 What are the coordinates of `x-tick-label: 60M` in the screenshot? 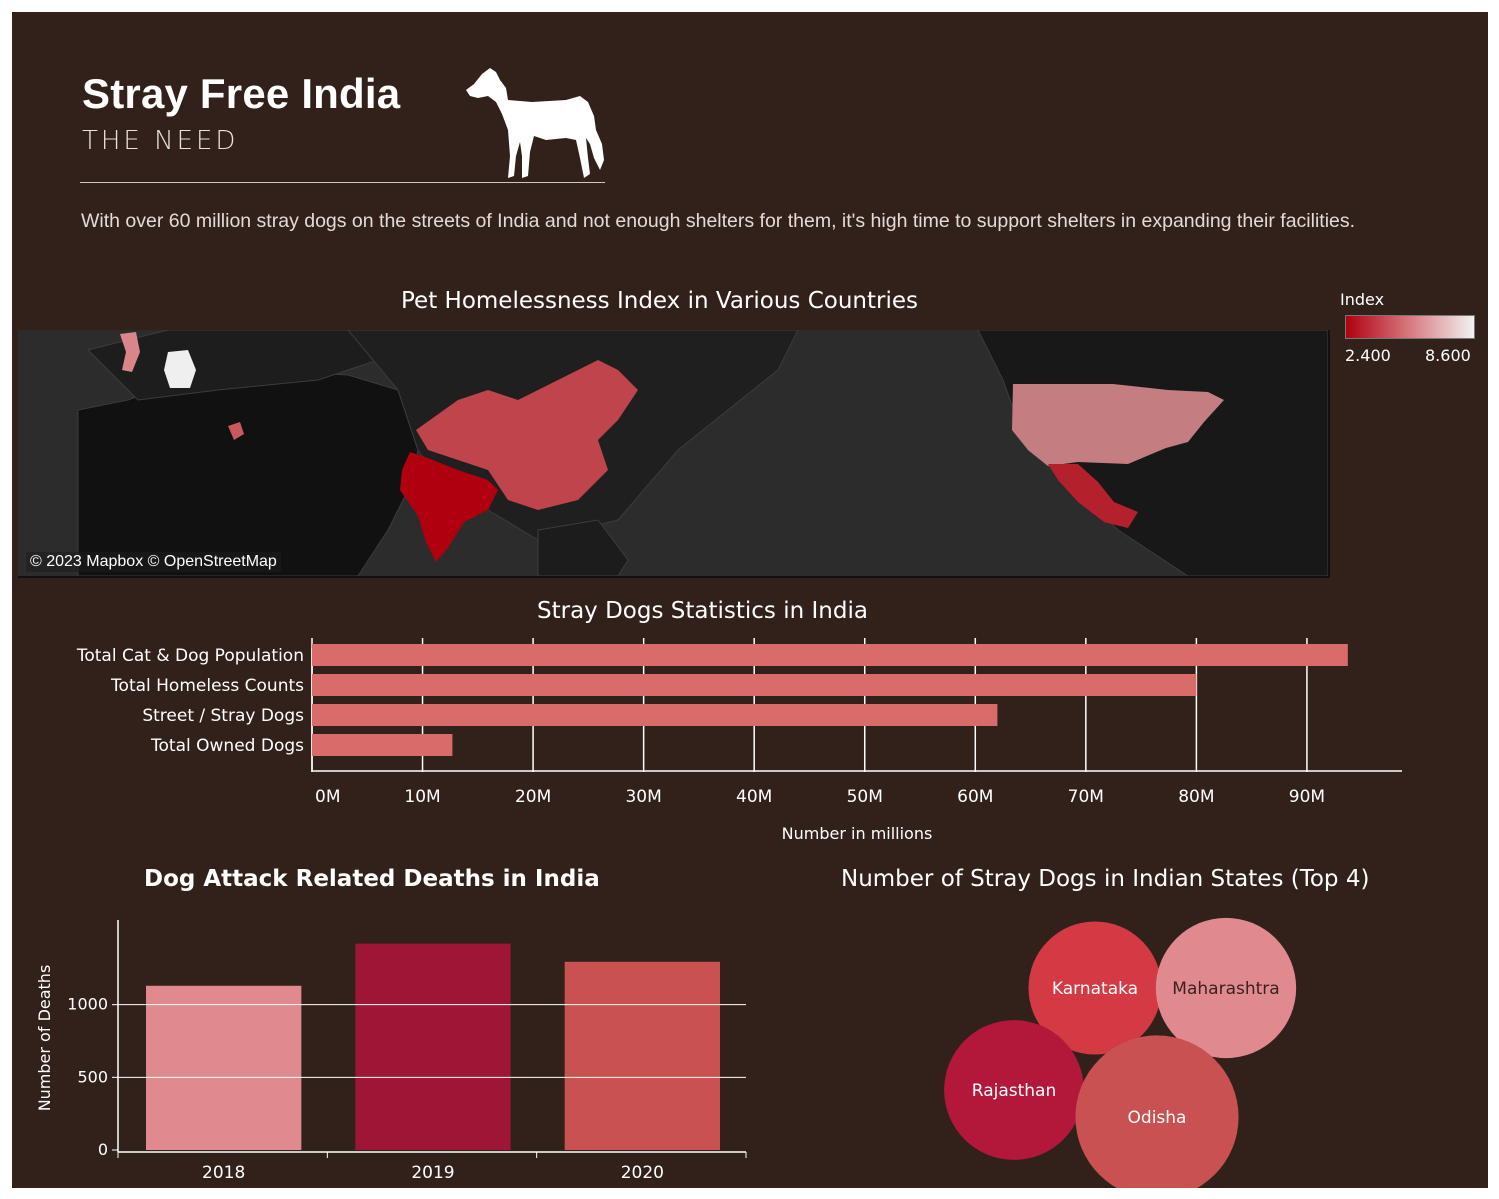 It's located at (975, 797).